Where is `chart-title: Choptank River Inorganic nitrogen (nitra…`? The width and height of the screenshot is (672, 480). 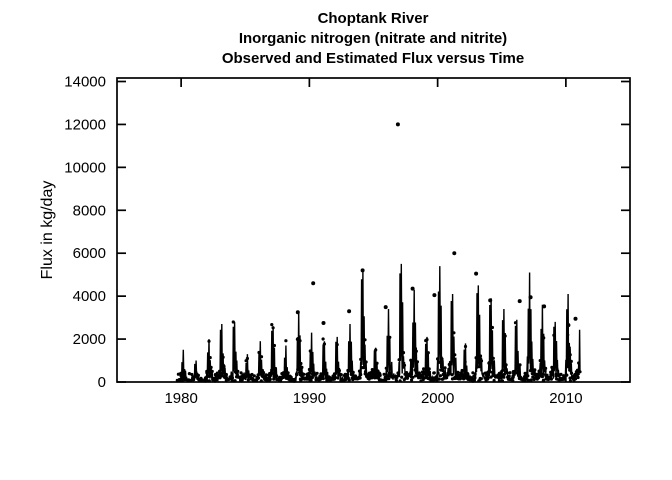
chart-title: Choptank River Inorganic nitrogen (nitra… is located at coordinates (373, 38).